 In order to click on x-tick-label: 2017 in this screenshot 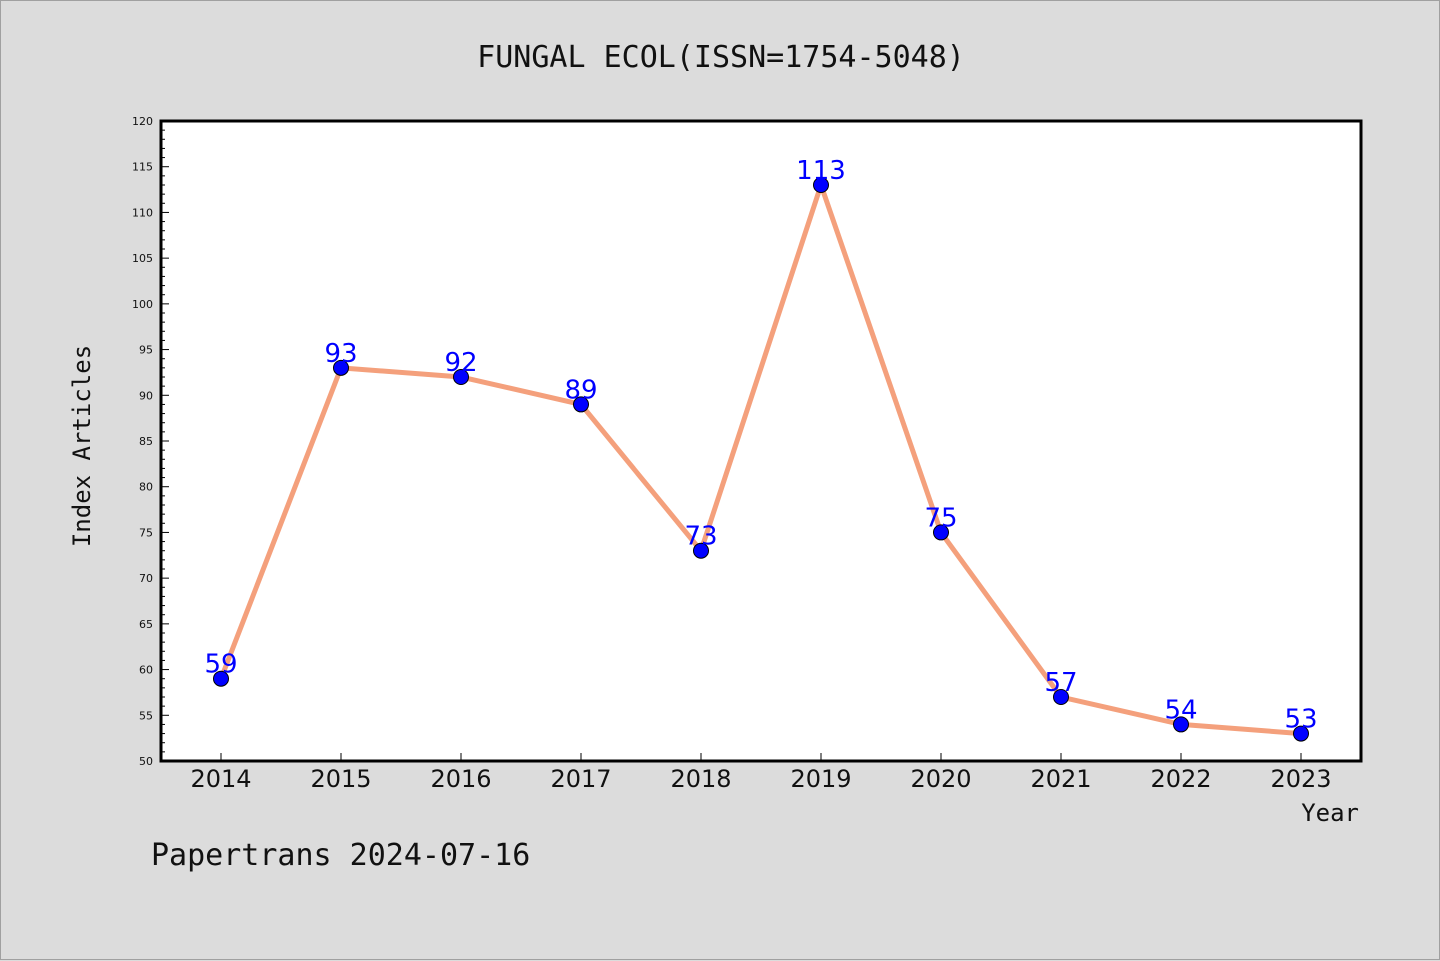, I will do `click(580, 779)`.